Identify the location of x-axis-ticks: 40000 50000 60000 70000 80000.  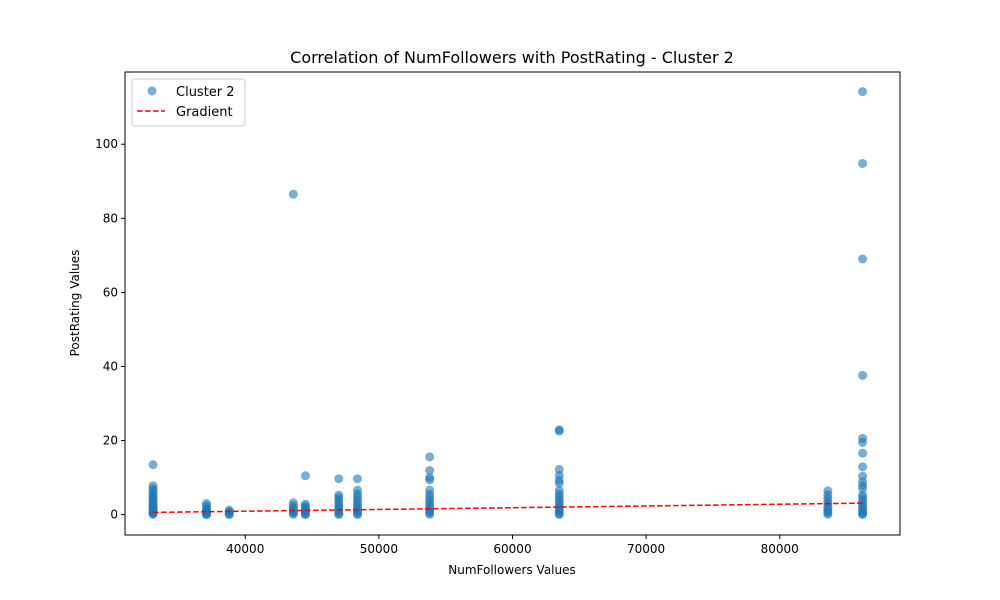
(512, 545).